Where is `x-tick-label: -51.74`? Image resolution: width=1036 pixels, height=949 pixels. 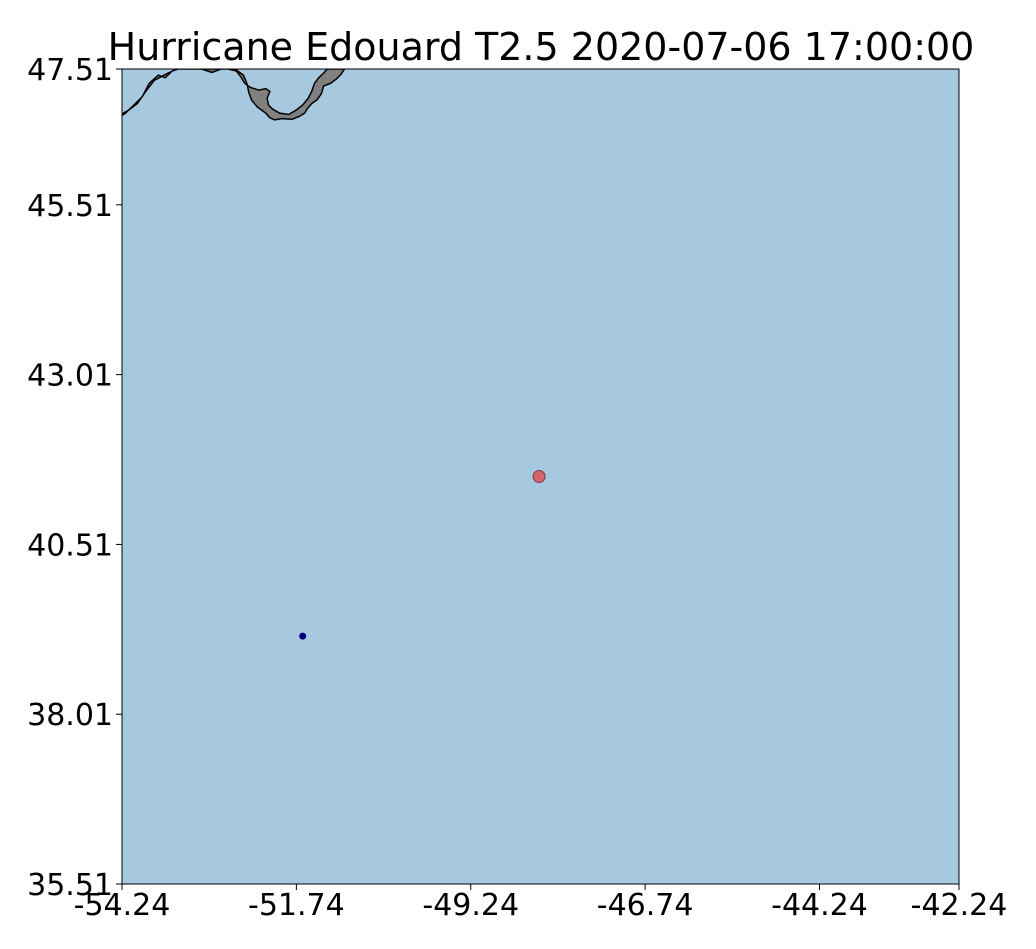 x-tick-label: -51.74 is located at coordinates (296, 905).